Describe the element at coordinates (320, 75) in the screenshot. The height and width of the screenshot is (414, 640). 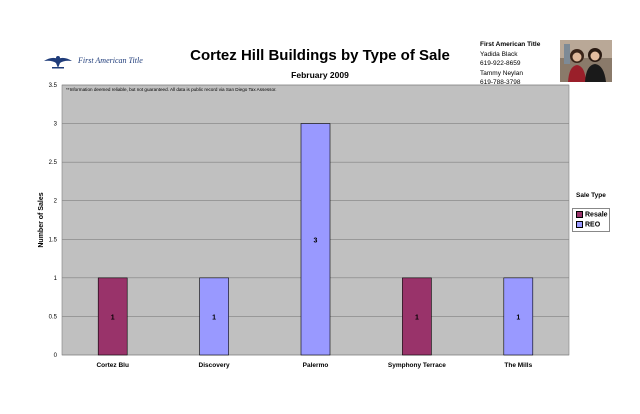
I see `chart-subtitle: February 2009` at that location.